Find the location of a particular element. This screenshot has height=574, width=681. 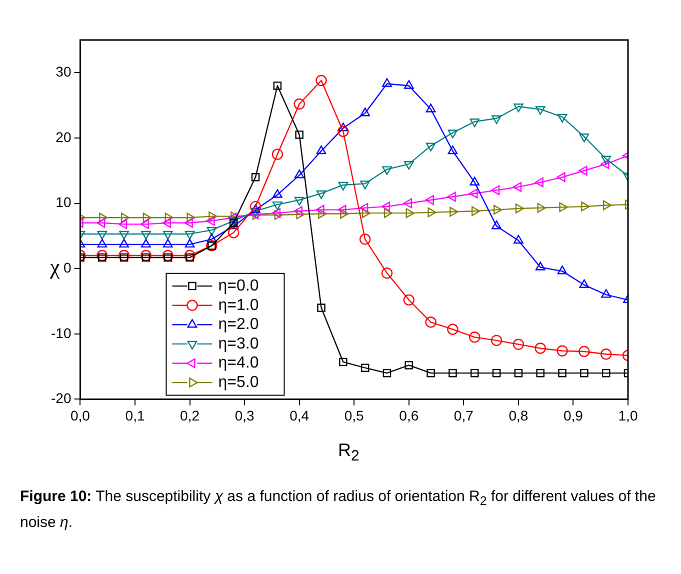

x-axis-title: R$_{2}$ is located at coordinates (349, 452).